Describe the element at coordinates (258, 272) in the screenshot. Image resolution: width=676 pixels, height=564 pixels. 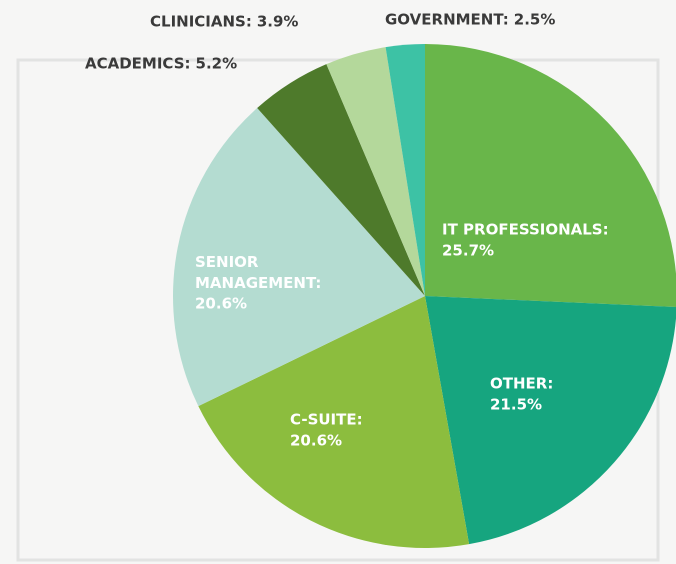
I see `slice-label: SENIOR MANAGEMENT:` at that location.